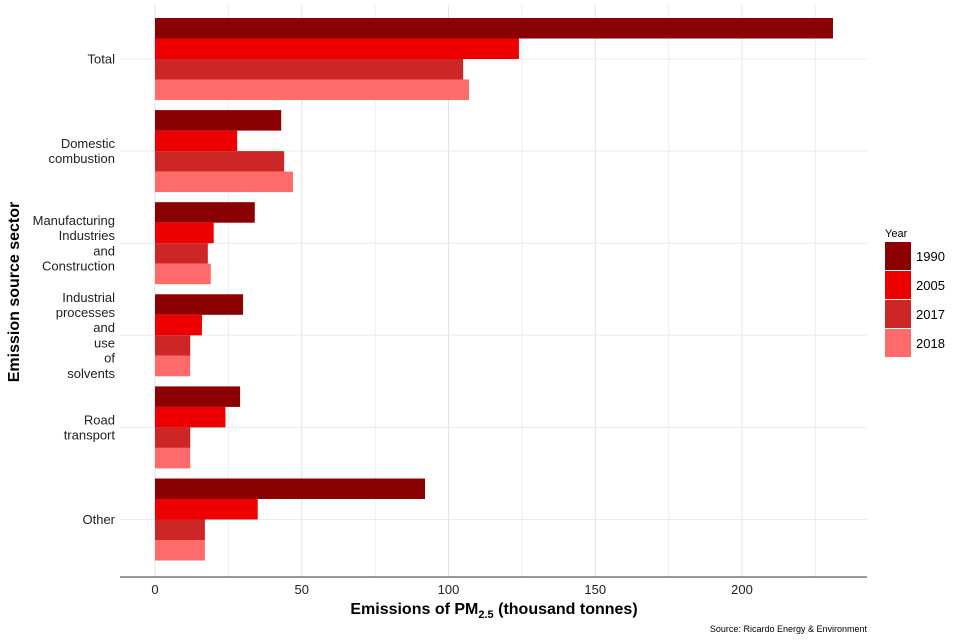  What do you see at coordinates (930, 285) in the screenshot?
I see `legend-label-2005: 2005` at bounding box center [930, 285].